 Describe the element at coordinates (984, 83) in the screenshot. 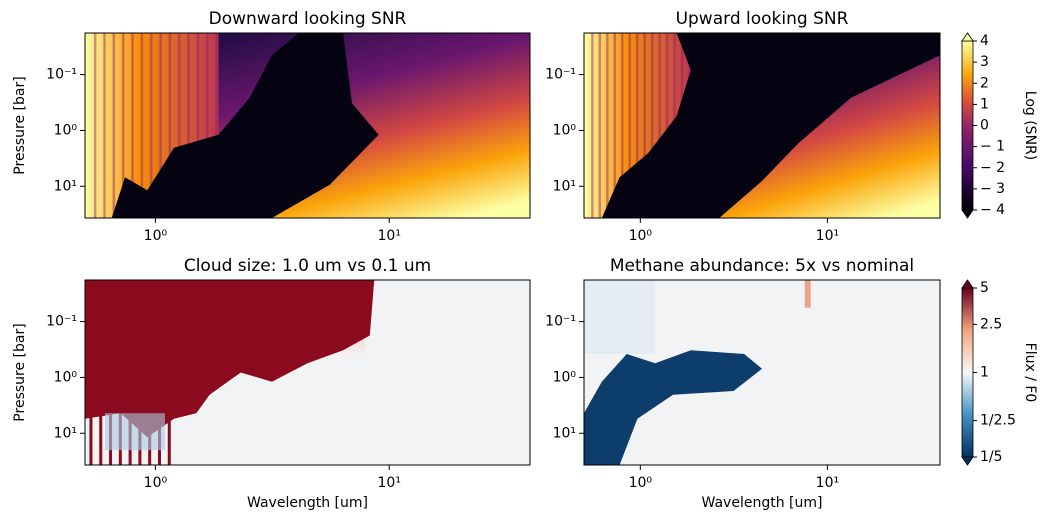

I see `colorbar-tick-label: 2` at that location.